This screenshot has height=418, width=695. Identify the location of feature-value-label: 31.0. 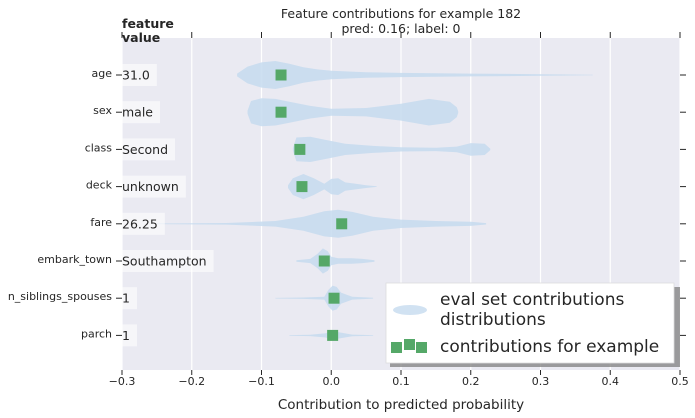
(138, 75).